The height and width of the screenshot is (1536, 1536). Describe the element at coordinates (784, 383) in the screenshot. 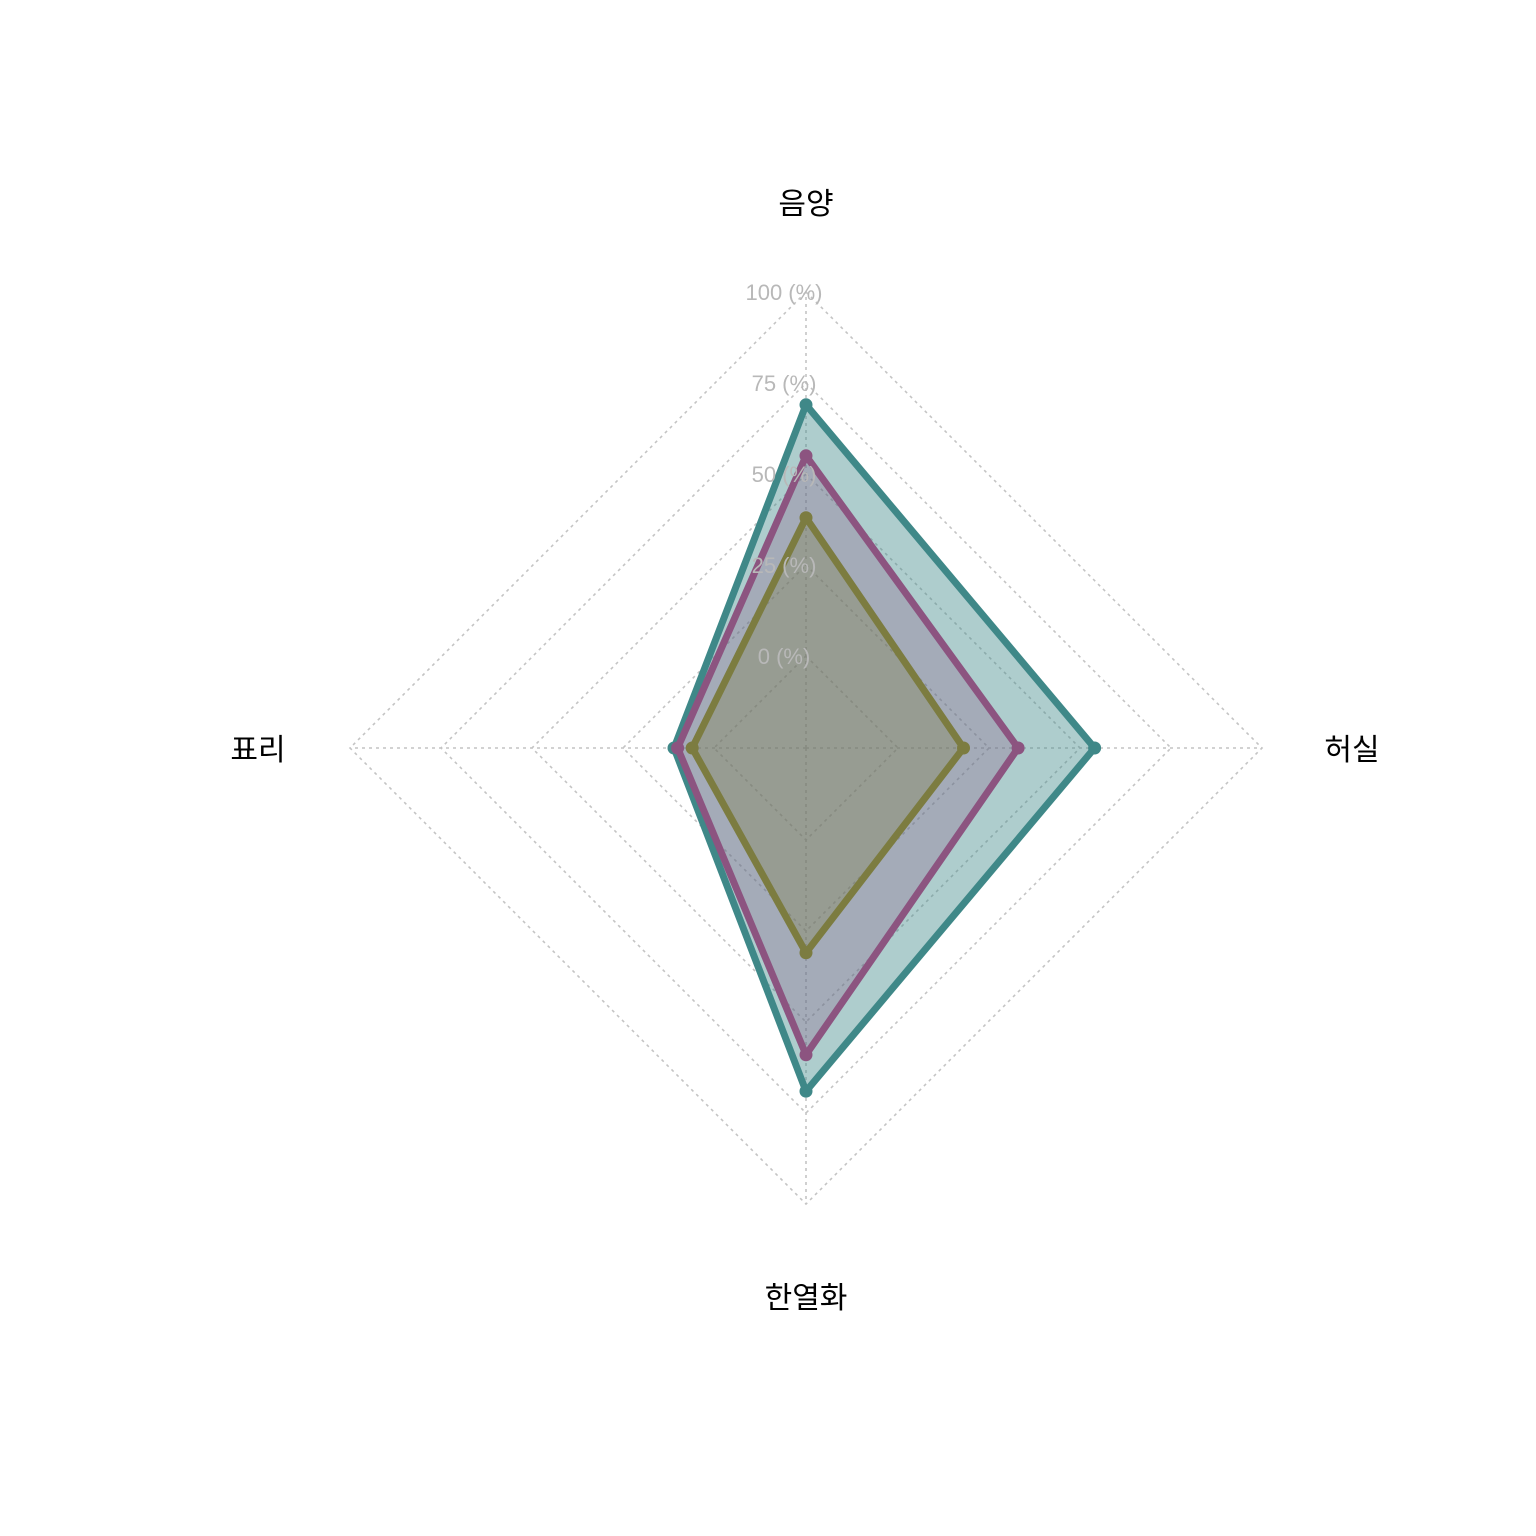

I see `ring-label-3: 75 (%)` at that location.